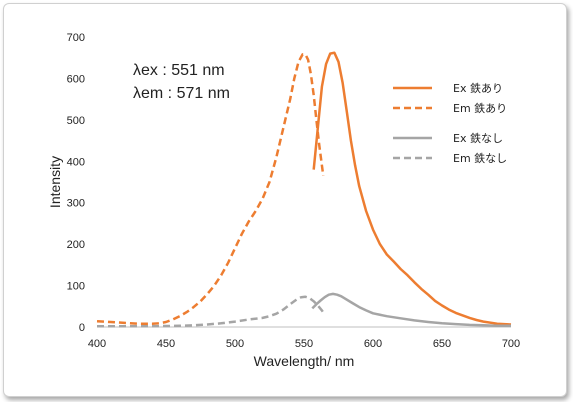 The width and height of the screenshot is (573, 402). Describe the element at coordinates (304, 344) in the screenshot. I see `x-tick-label: 550` at that location.